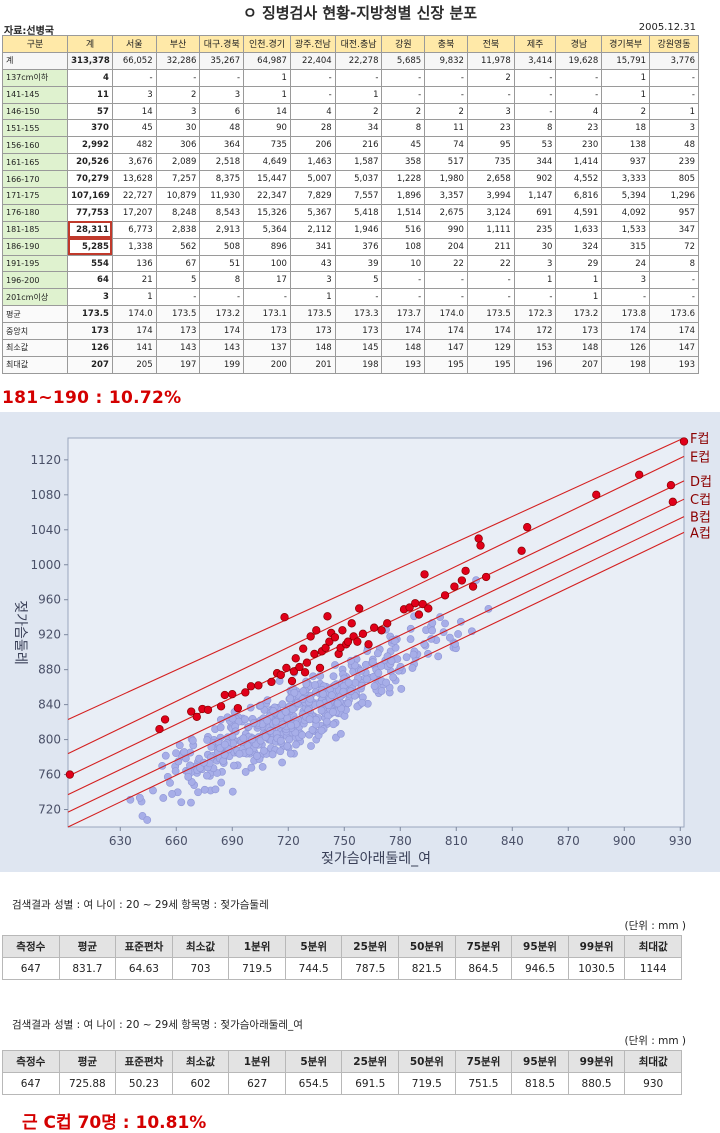  I want to click on total-cell: 370, so click(90, 128).